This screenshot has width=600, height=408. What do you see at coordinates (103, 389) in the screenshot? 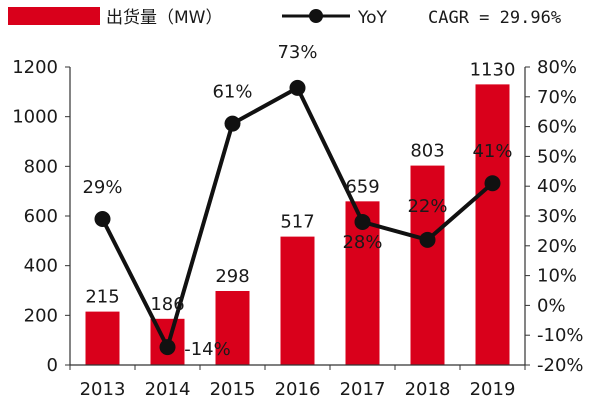
I see `x-tick-label: 2013` at bounding box center [103, 389].